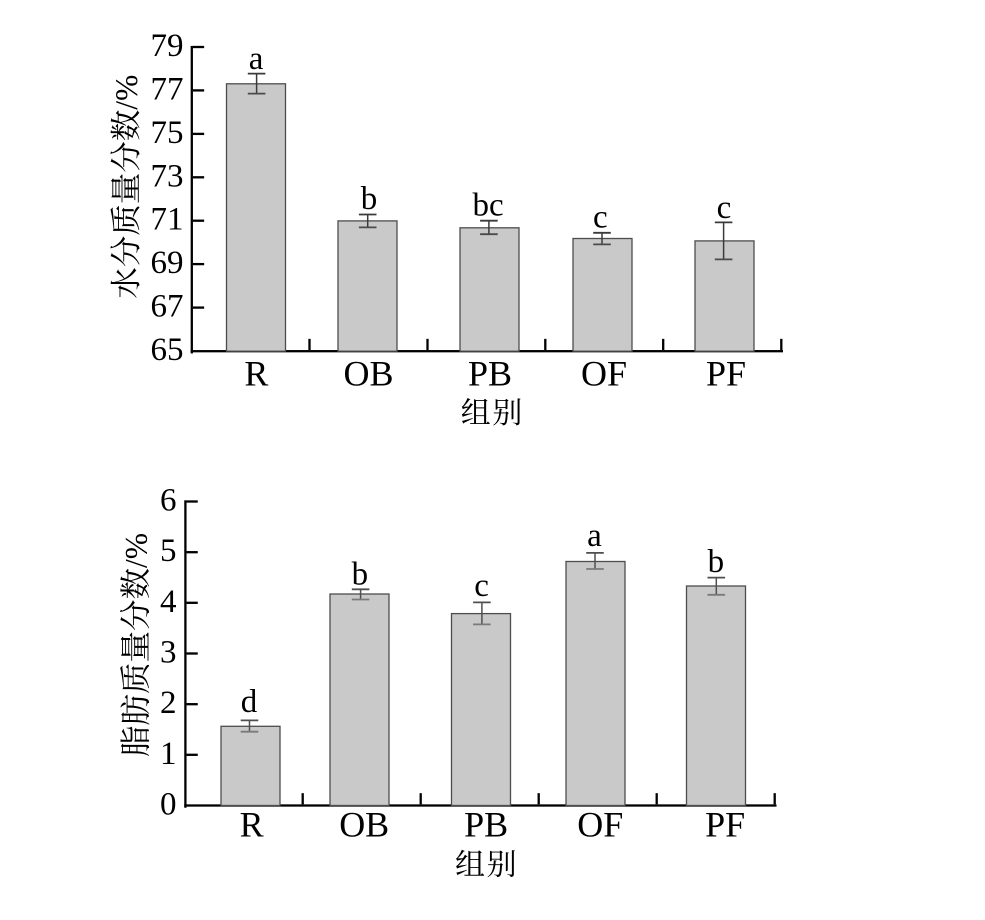 This screenshot has width=985, height=920. Describe the element at coordinates (249, 702) in the screenshot. I see `svg-text: d` at that location.